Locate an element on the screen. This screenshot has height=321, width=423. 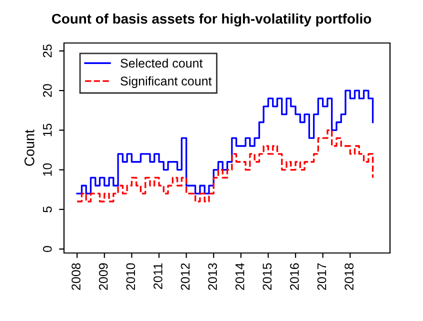
x-tick-label: 2011 is located at coordinates (158, 276).